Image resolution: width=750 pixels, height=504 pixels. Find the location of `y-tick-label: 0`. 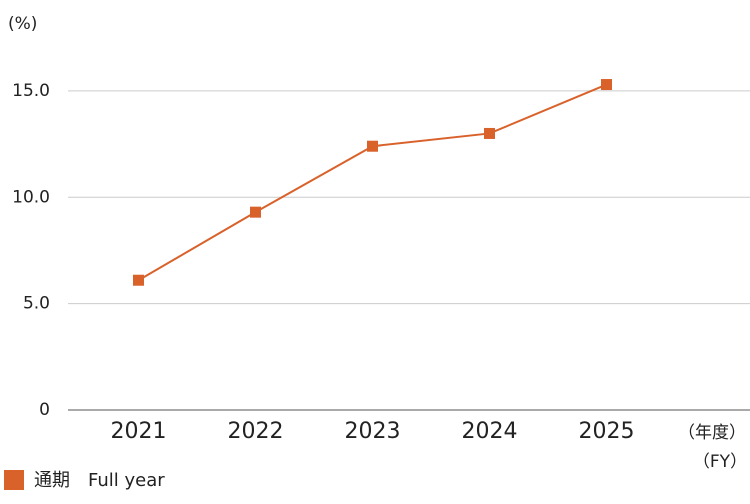

y-tick-label: 0 is located at coordinates (44, 410).